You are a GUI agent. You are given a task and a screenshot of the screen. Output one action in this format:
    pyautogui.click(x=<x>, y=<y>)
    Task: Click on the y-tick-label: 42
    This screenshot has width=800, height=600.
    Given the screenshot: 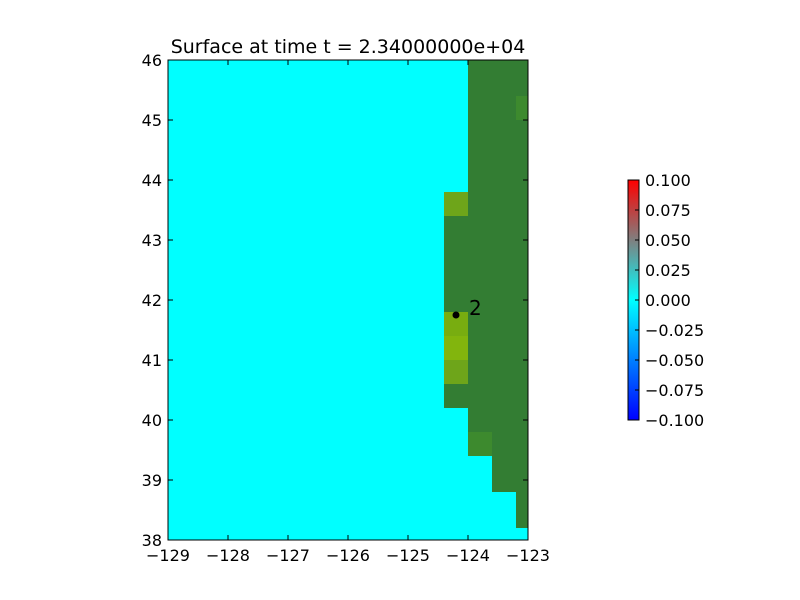 What is the action you would take?
    pyautogui.click(x=152, y=300)
    